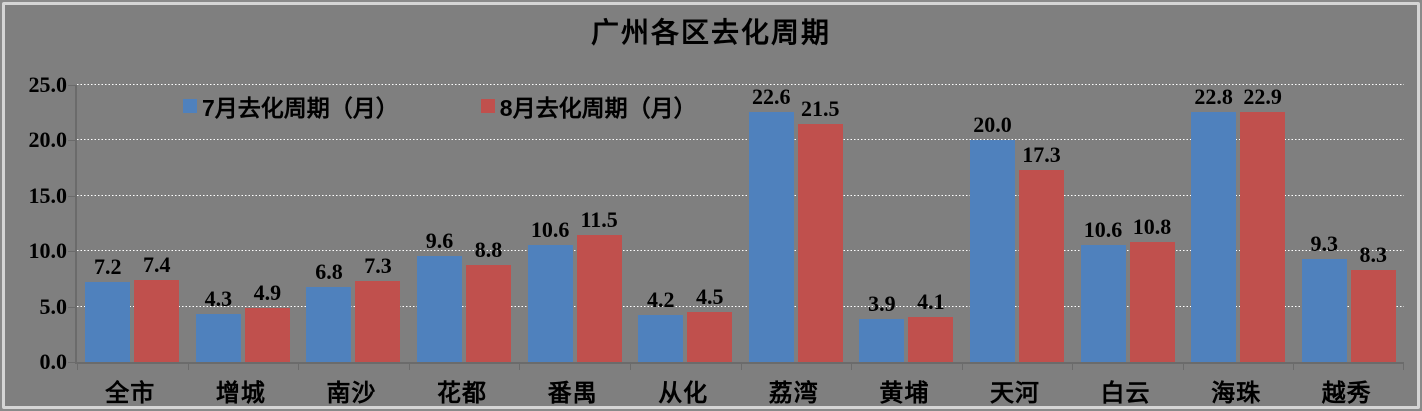  Describe the element at coordinates (906, 223) in the screenshot. I see `bar-group-8: 3.9 4.1` at that location.